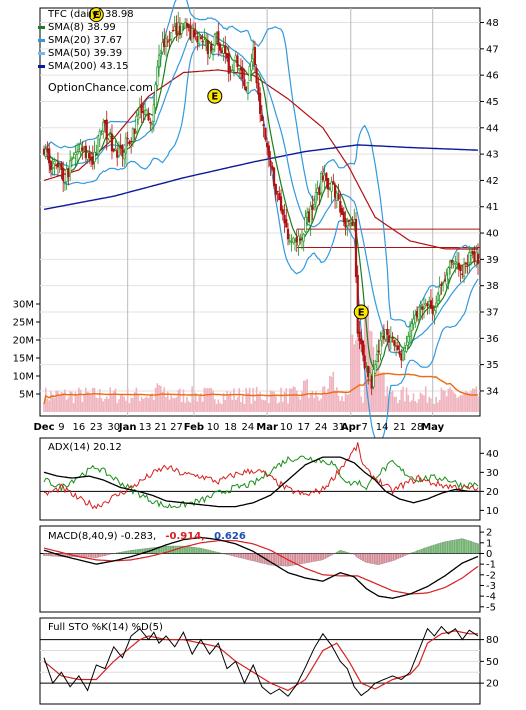 This screenshot has width=526, height=710. I want to click on macd-histogram-value: 0.626, so click(230, 536).